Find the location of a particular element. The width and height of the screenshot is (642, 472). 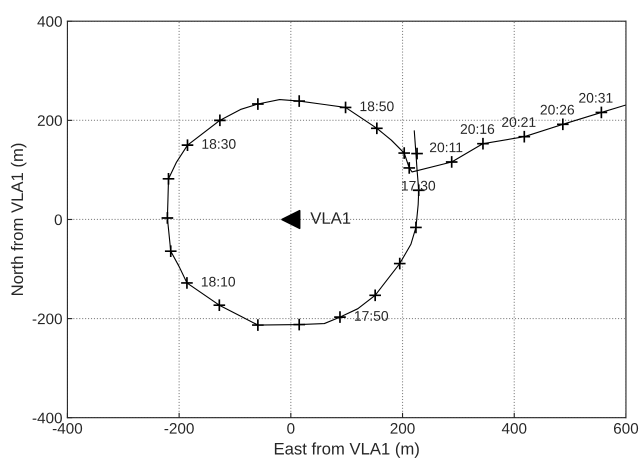

annotation: 18:50 is located at coordinates (377, 106).